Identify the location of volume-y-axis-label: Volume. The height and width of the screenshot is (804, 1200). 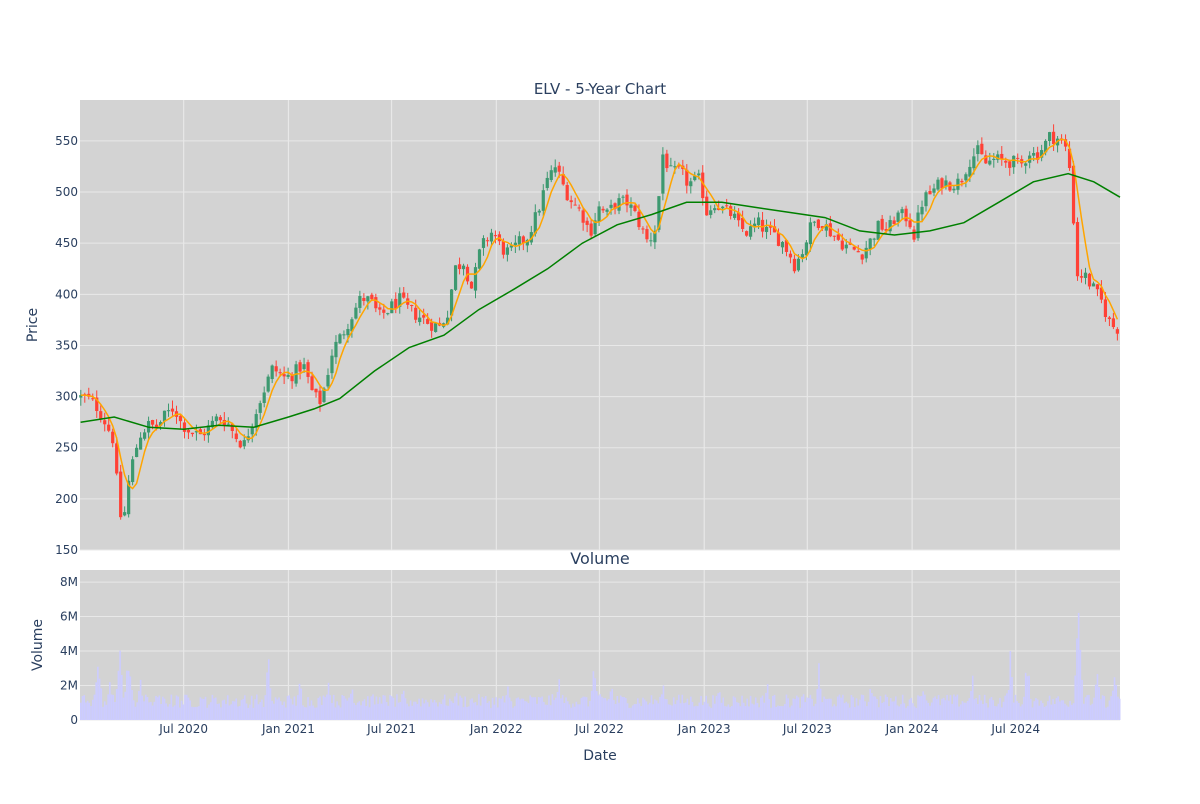
(38, 645).